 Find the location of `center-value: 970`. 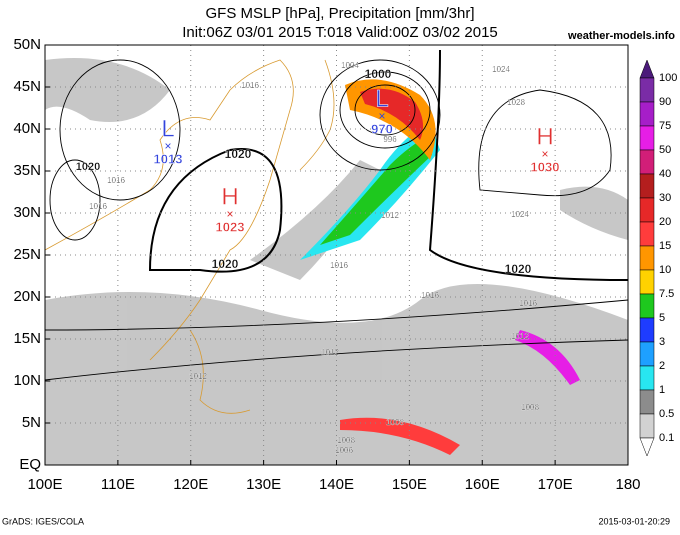

center-value: 970 is located at coordinates (382, 128).